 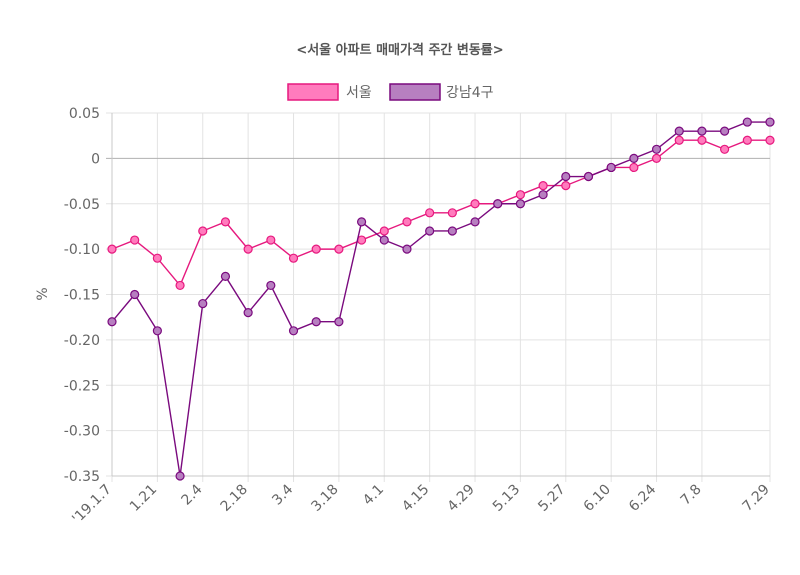 What do you see at coordinates (597, 498) in the screenshot?
I see `x-tick-label: 6.10` at bounding box center [597, 498].